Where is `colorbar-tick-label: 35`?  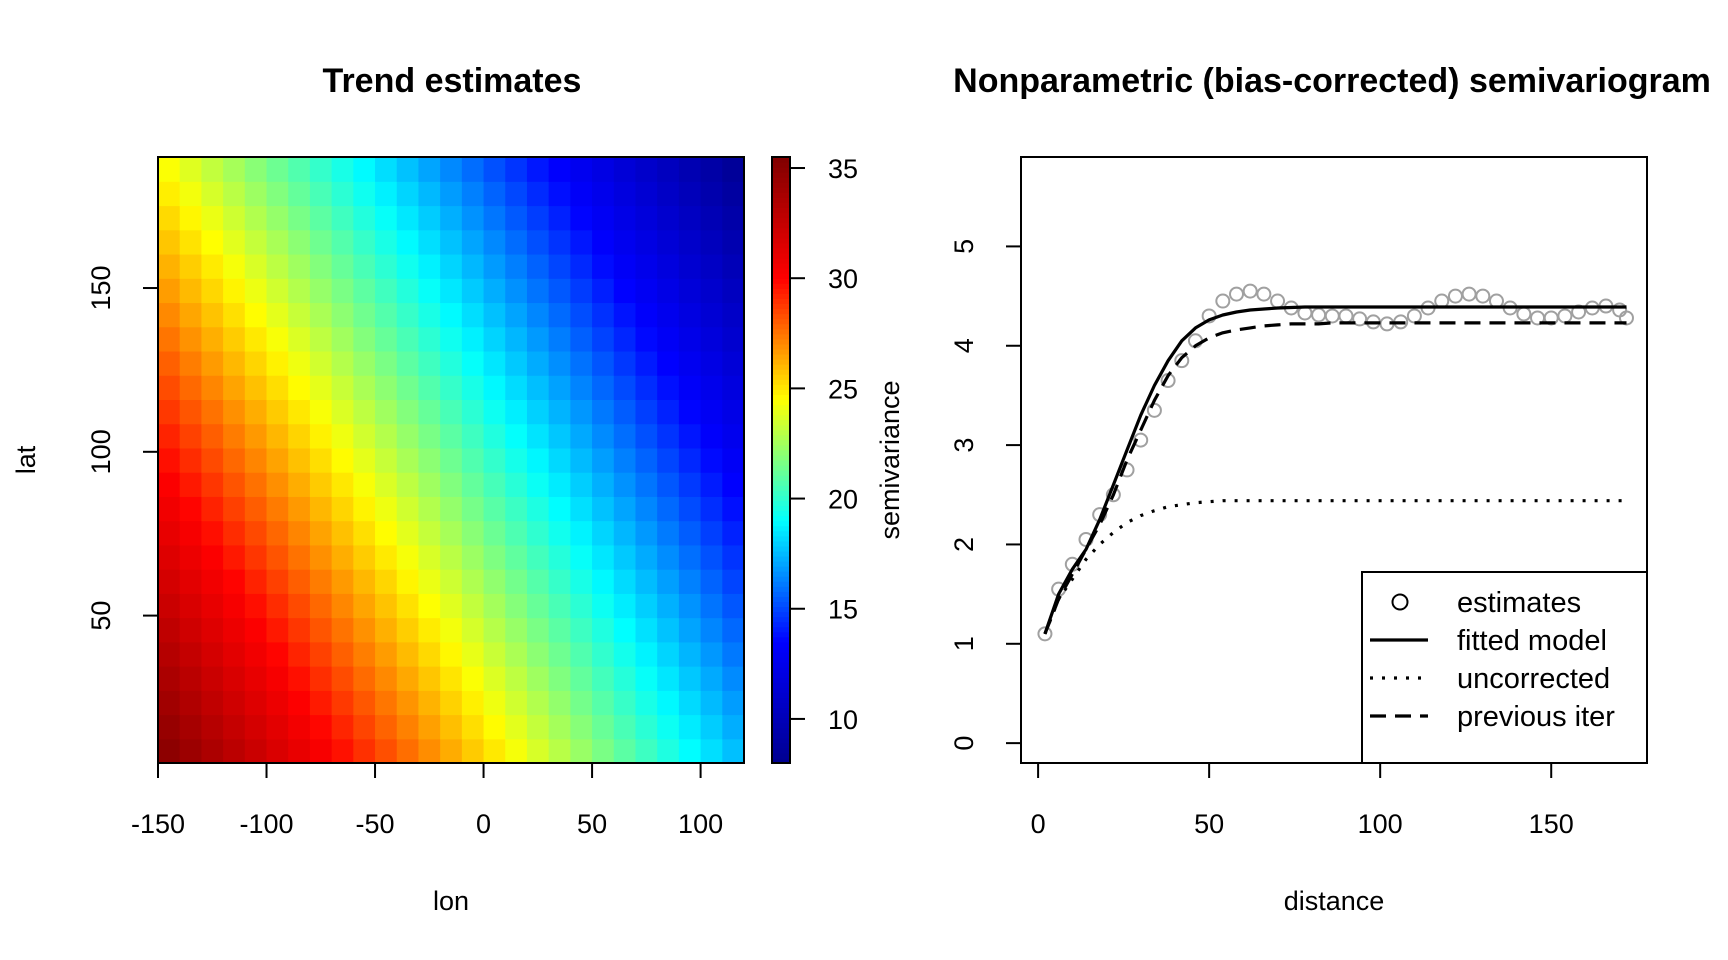
colorbar-tick-label: 35 is located at coordinates (843, 169).